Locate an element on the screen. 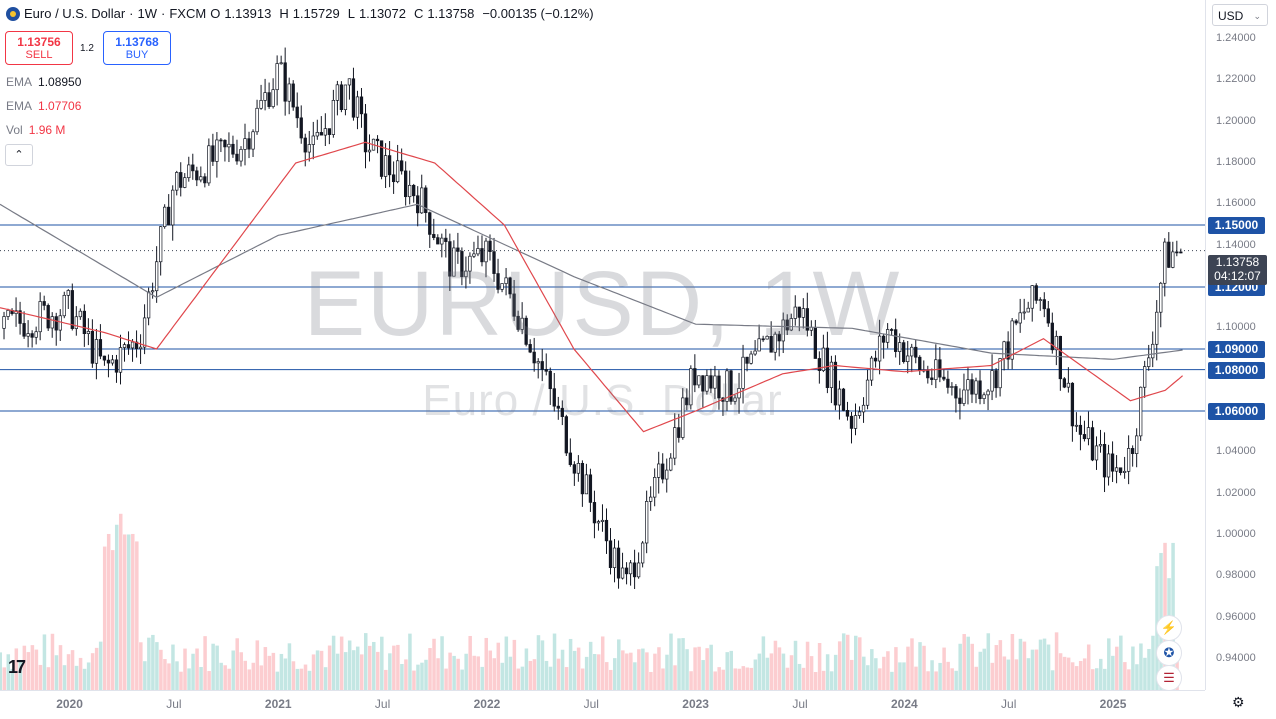 The height and width of the screenshot is (719, 1276). source-label: FXCM is located at coordinates (188, 13).